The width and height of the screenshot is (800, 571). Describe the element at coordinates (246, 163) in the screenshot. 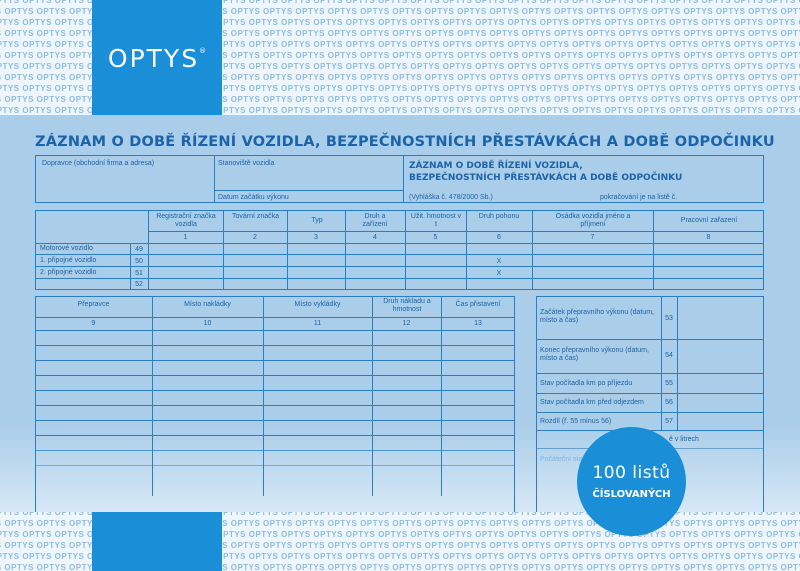

I see `vehicle-station-label: Stanoviště vozidla` at that location.